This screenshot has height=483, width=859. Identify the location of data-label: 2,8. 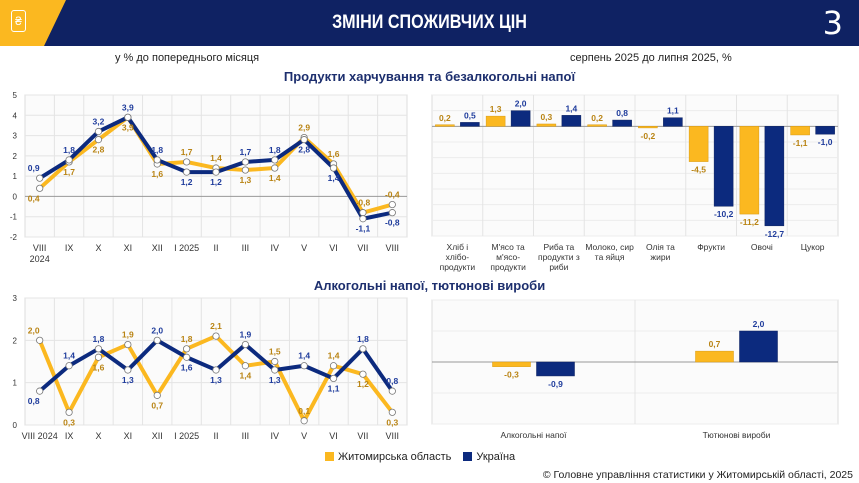
(304, 150).